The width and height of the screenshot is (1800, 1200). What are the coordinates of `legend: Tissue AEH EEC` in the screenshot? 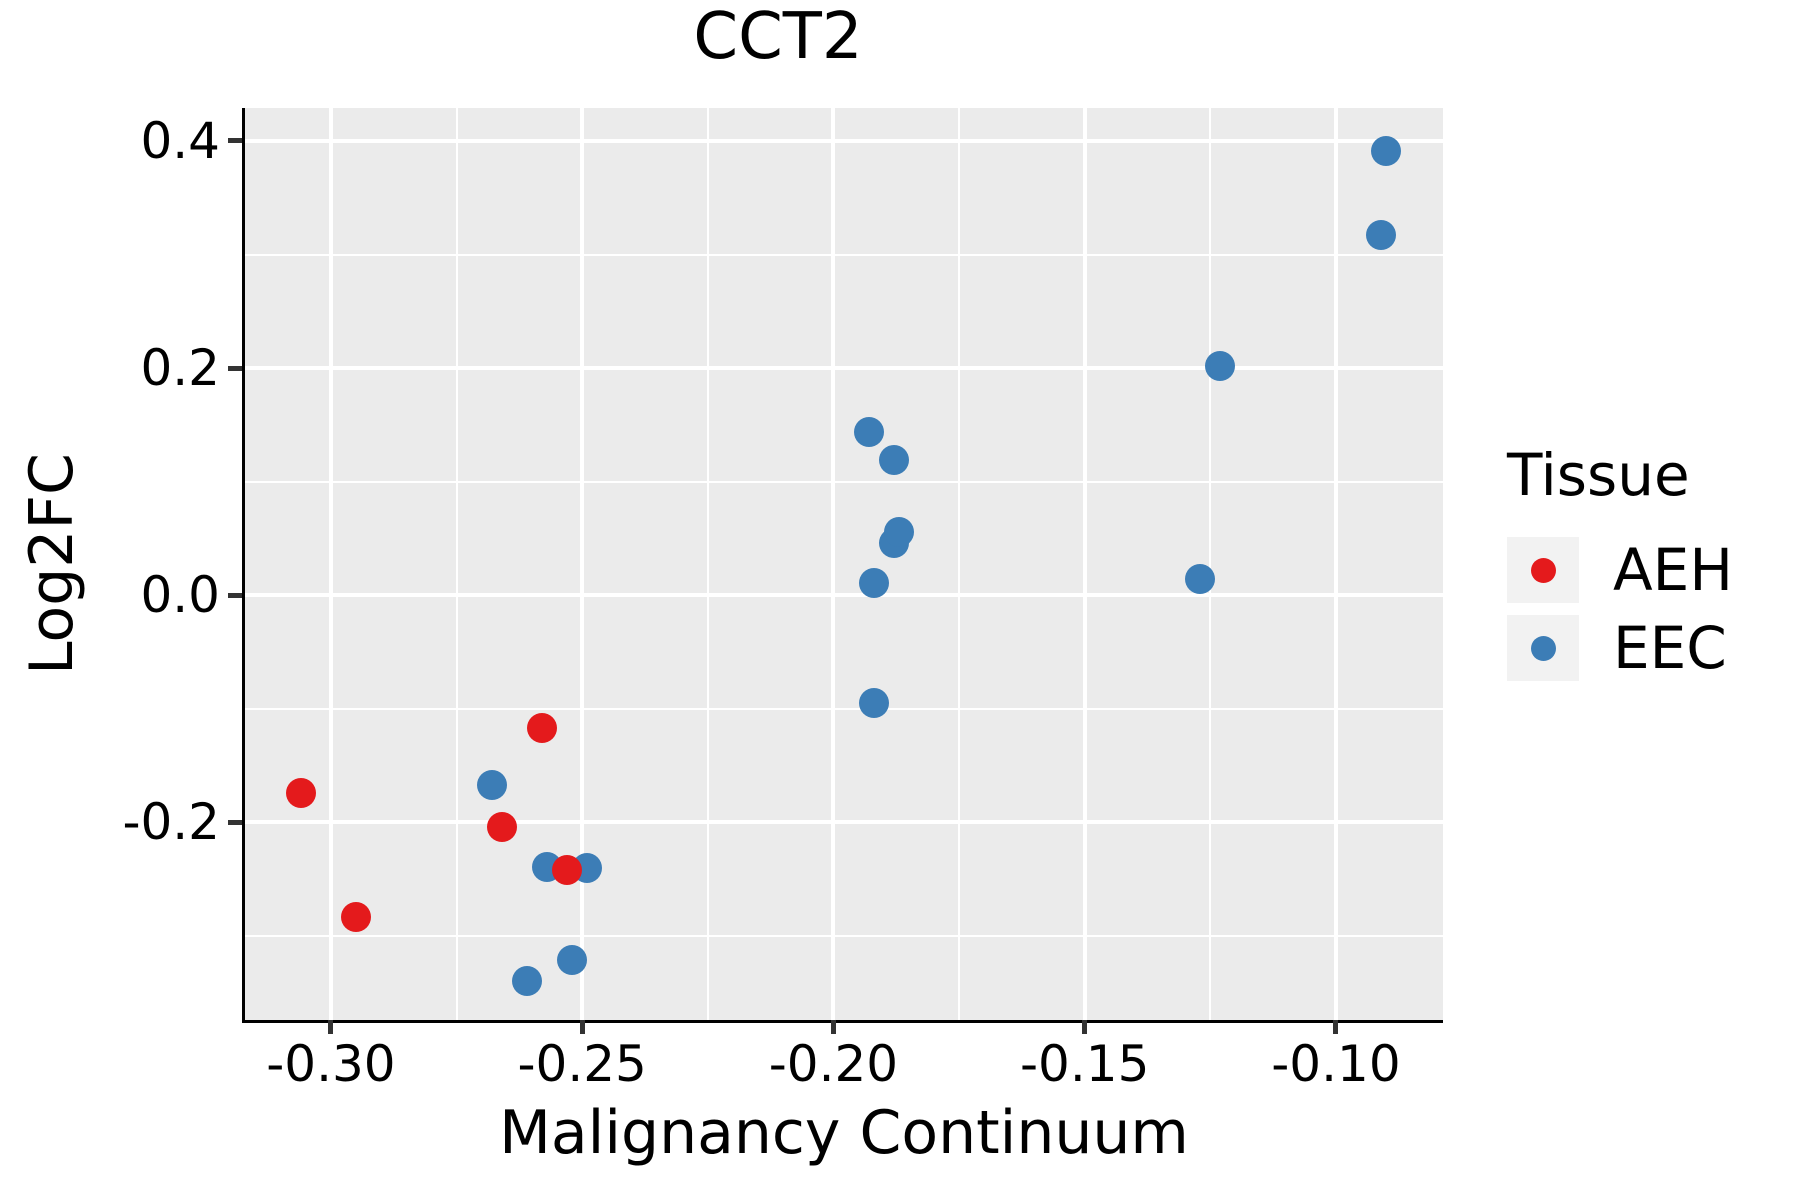 It's located at (1652, 568).